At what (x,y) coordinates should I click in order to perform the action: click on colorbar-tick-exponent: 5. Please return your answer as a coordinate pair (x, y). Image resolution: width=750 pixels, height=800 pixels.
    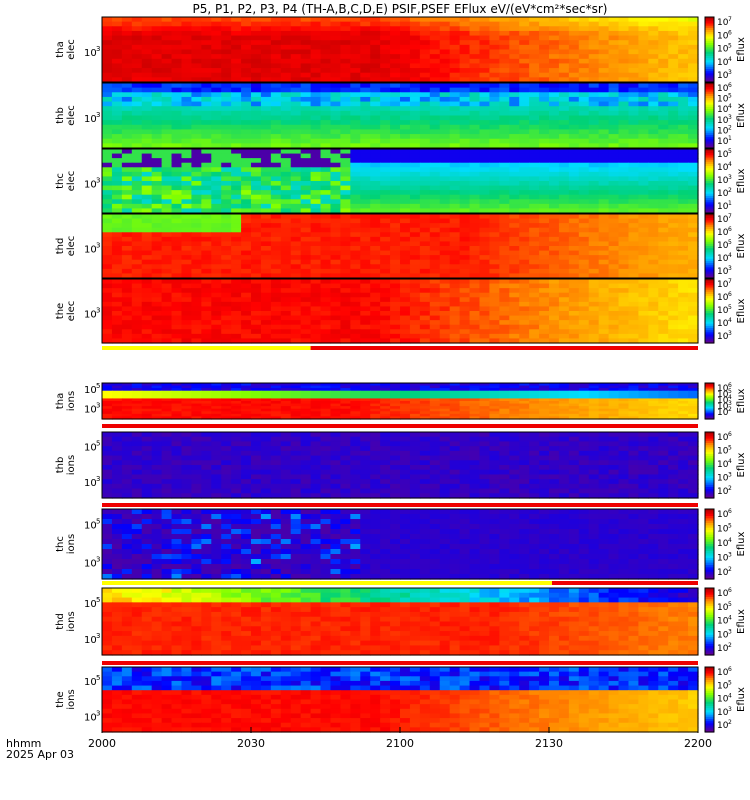
    Looking at the image, I should click on (730, 46).